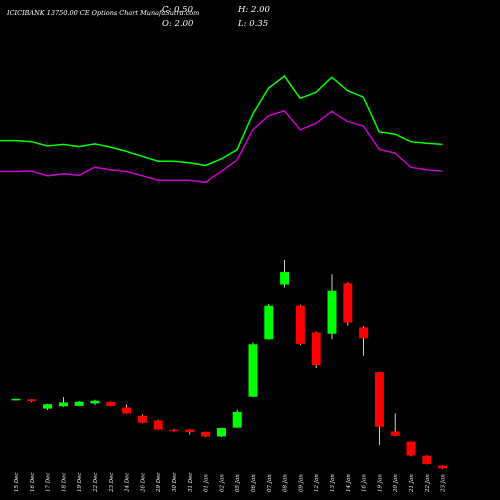 The width and height of the screenshot is (500, 500). I want to click on x-tick-label: 08 Jan, so click(286, 483).